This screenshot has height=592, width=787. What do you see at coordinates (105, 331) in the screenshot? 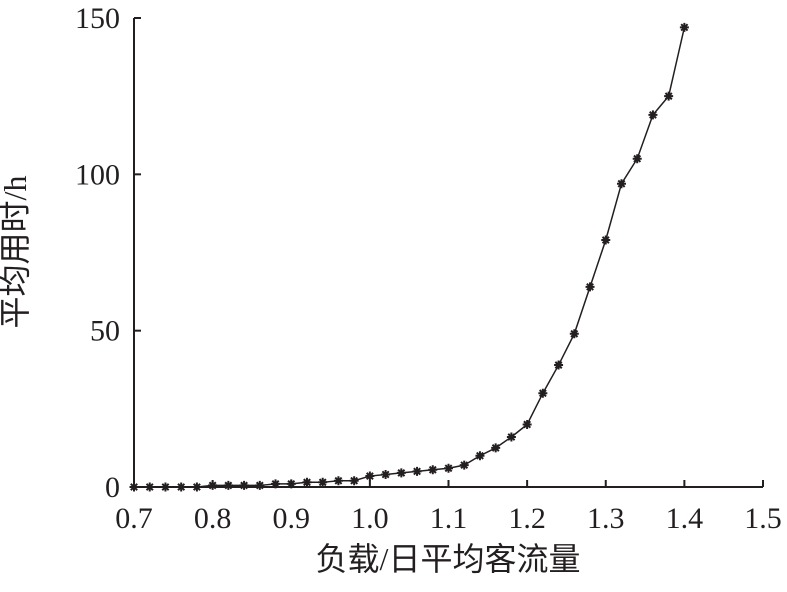
I see `y-tick-label: 50` at bounding box center [105, 331].